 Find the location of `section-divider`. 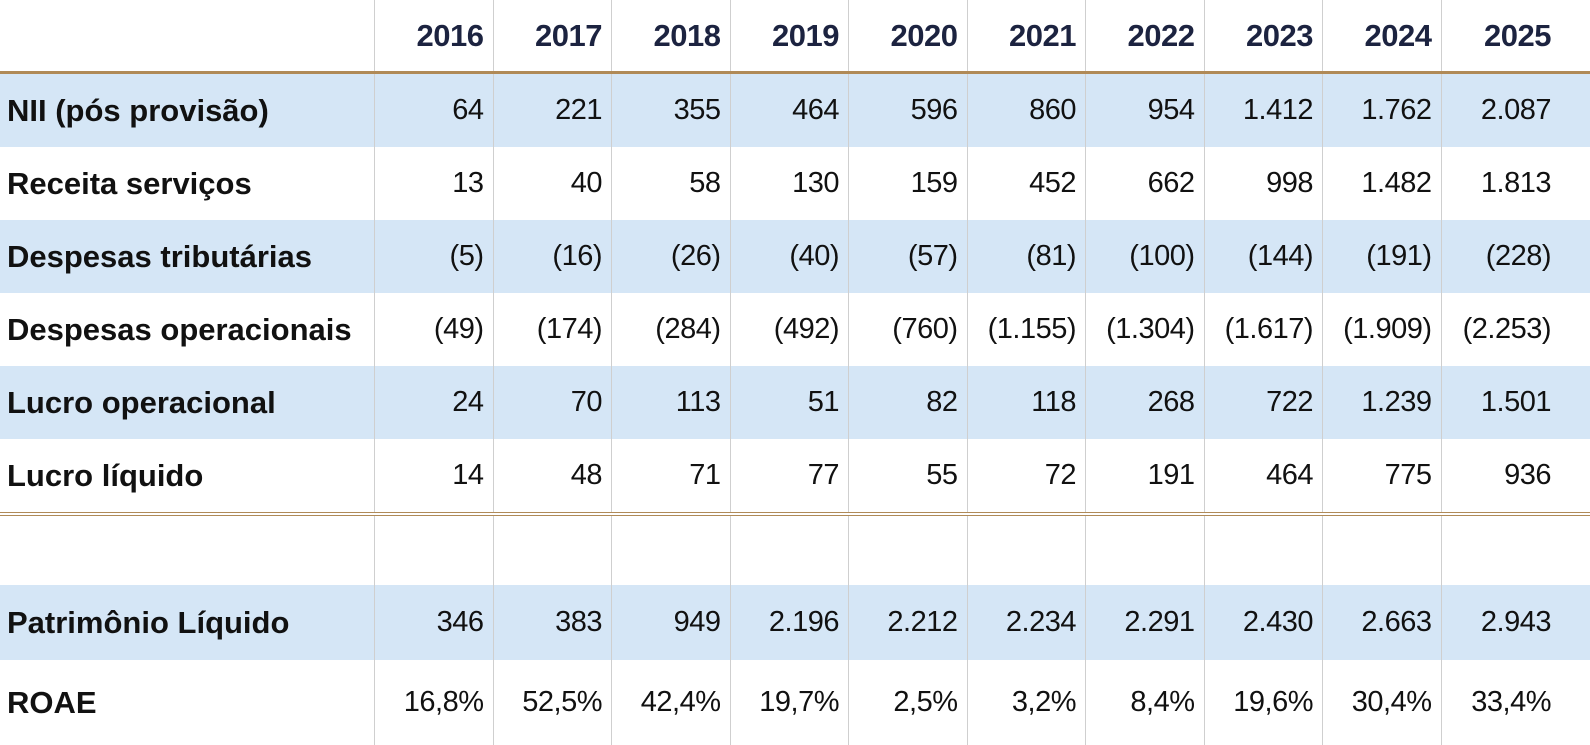

section-divider is located at coordinates (795, 514).